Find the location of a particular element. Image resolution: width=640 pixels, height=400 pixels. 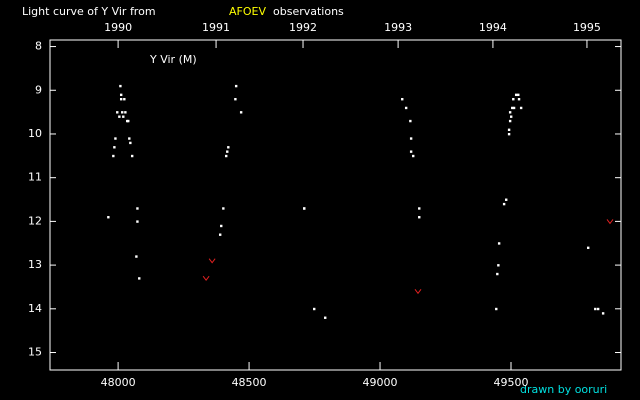

x-tick-label: 48000 is located at coordinates (118, 382).